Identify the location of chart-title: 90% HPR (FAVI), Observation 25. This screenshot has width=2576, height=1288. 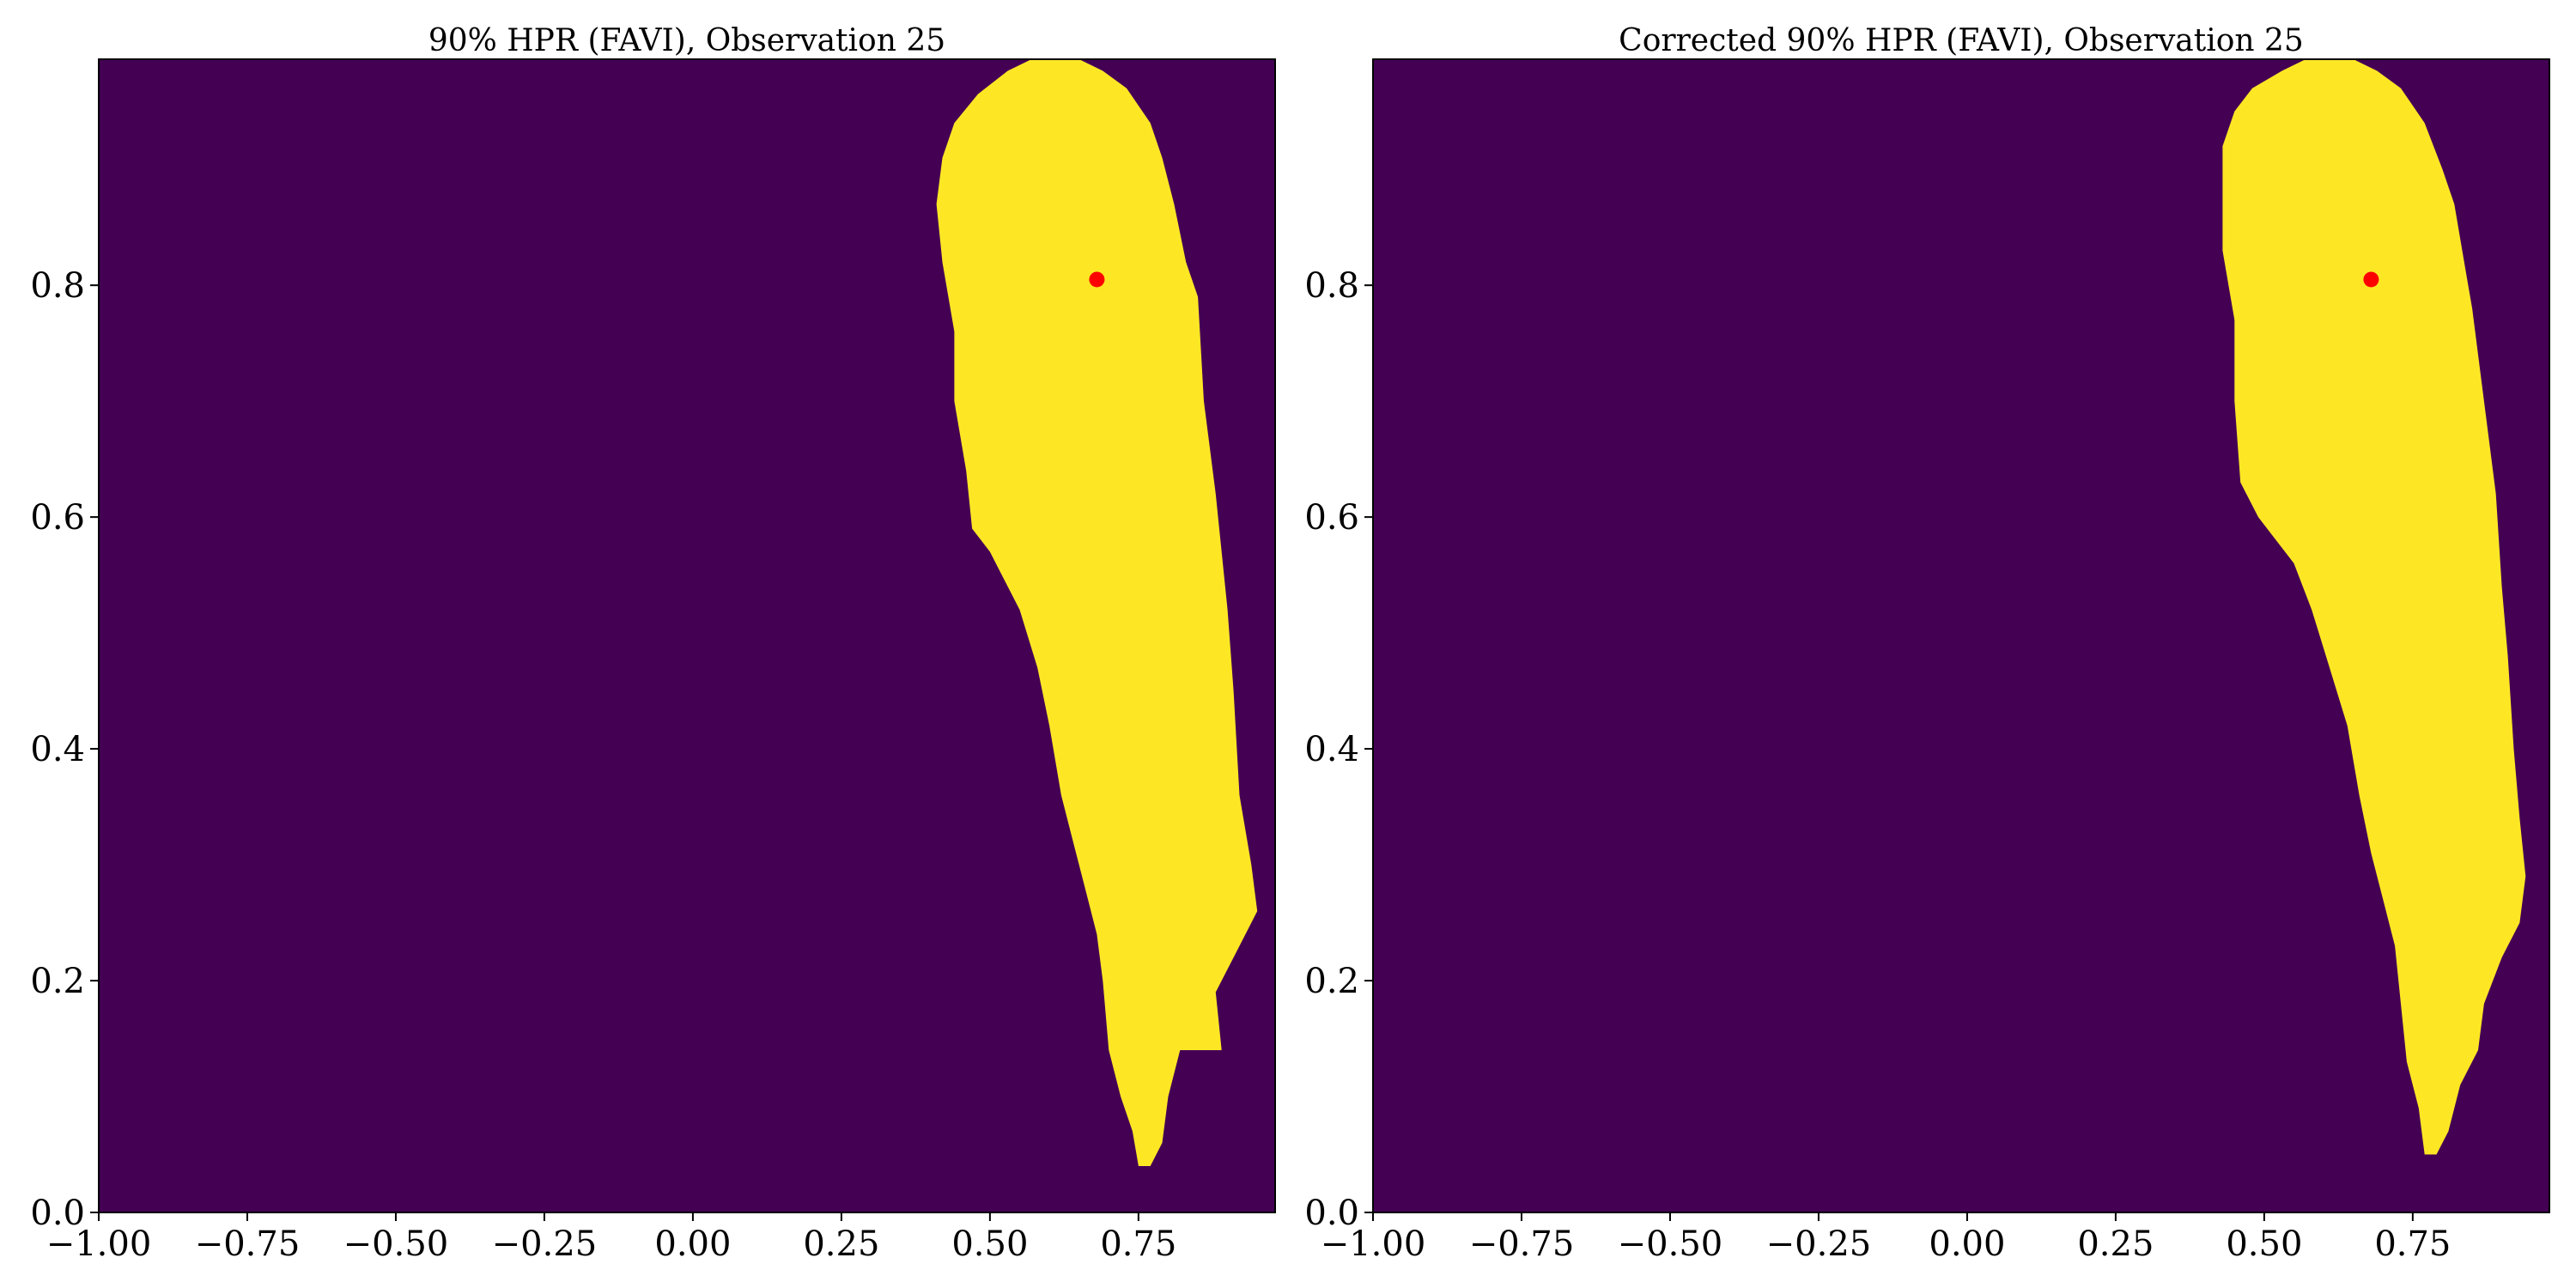
(686, 40).